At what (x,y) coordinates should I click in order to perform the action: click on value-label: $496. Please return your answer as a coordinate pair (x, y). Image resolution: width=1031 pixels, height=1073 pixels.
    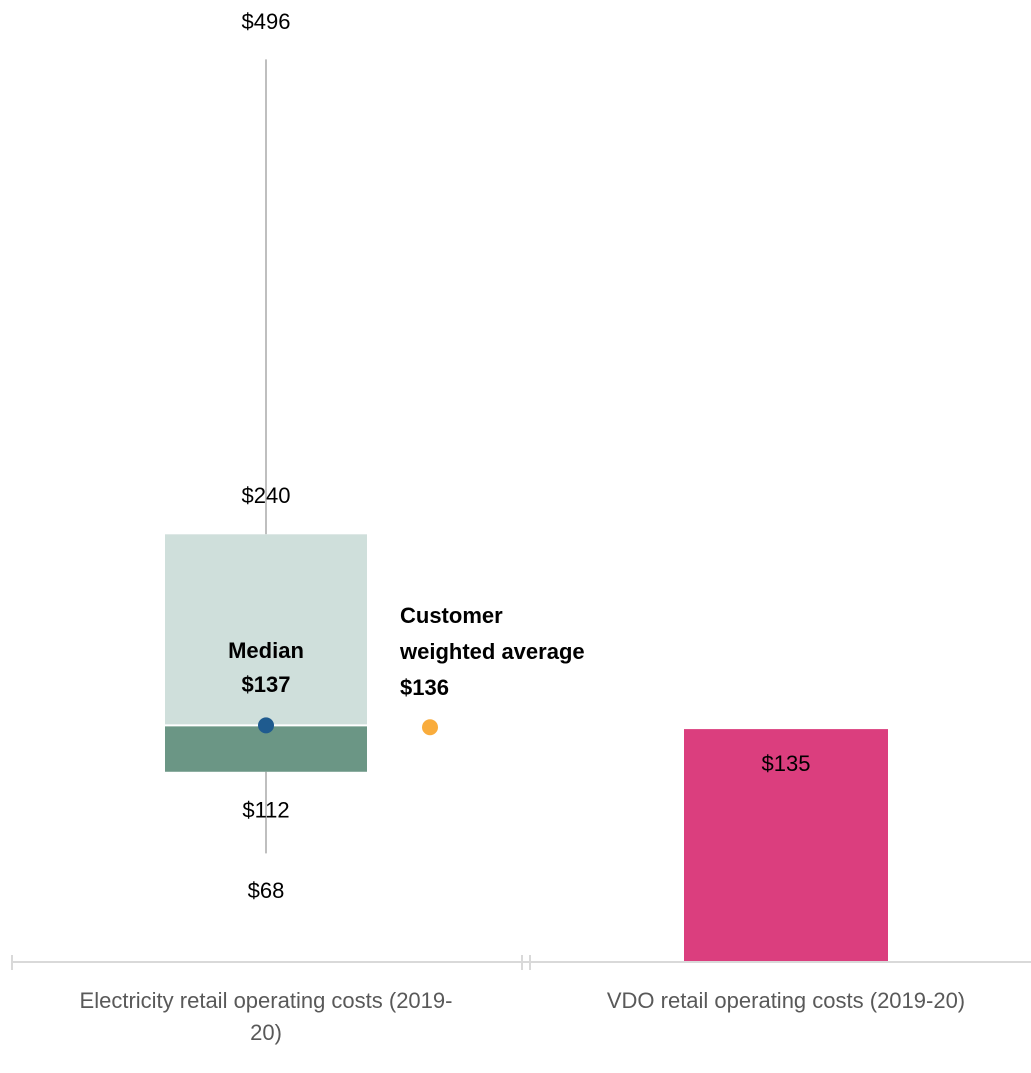
    Looking at the image, I should click on (266, 21).